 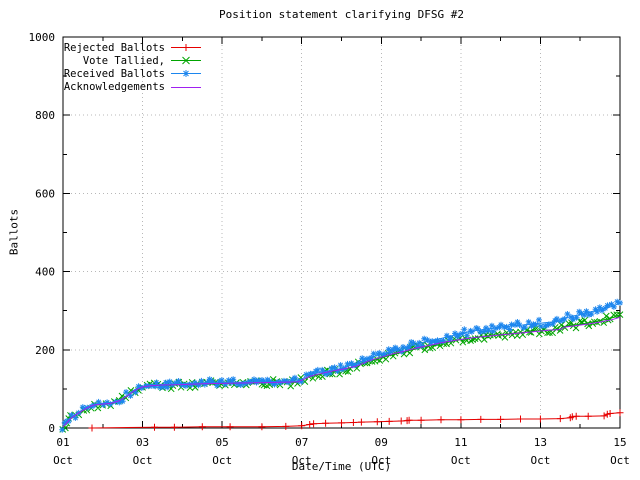 What do you see at coordinates (460, 442) in the screenshot?
I see `x-tick-label: 11` at bounding box center [460, 442].